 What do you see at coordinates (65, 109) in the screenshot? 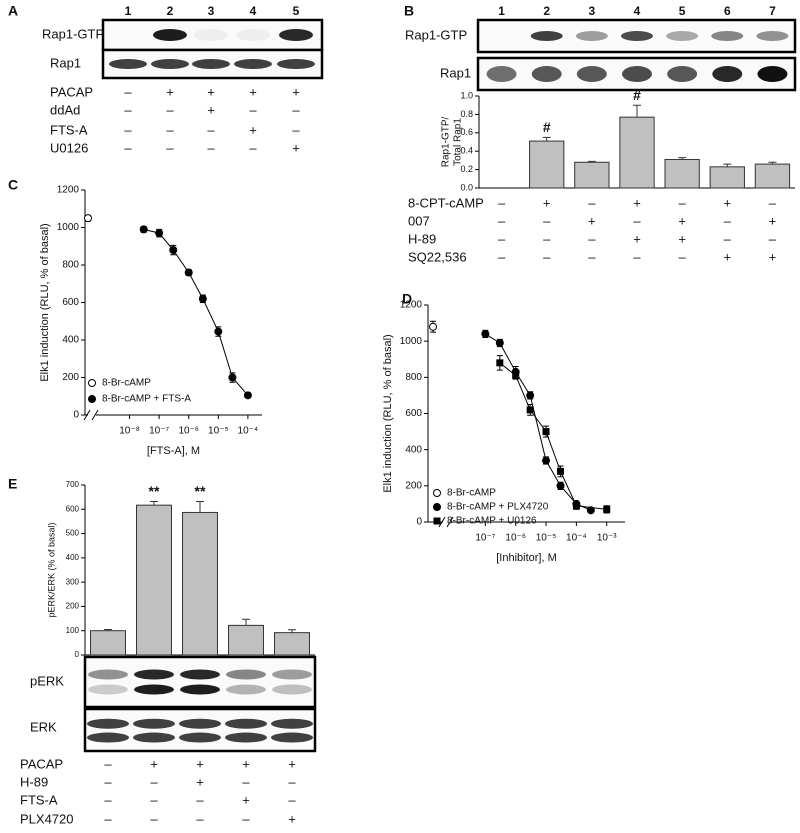
I see `treatment-name: ddAd` at bounding box center [65, 109].